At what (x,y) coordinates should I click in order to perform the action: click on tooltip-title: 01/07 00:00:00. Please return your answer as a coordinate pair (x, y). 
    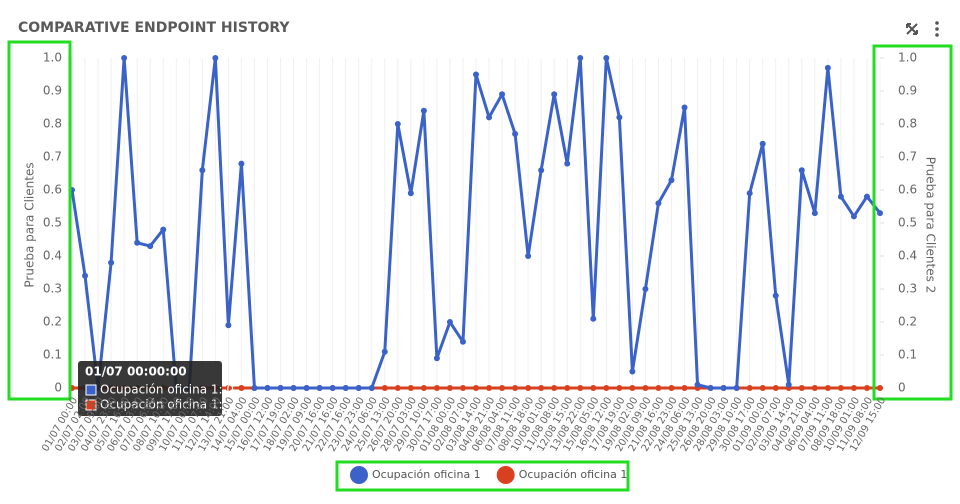
    Looking at the image, I should click on (136, 372).